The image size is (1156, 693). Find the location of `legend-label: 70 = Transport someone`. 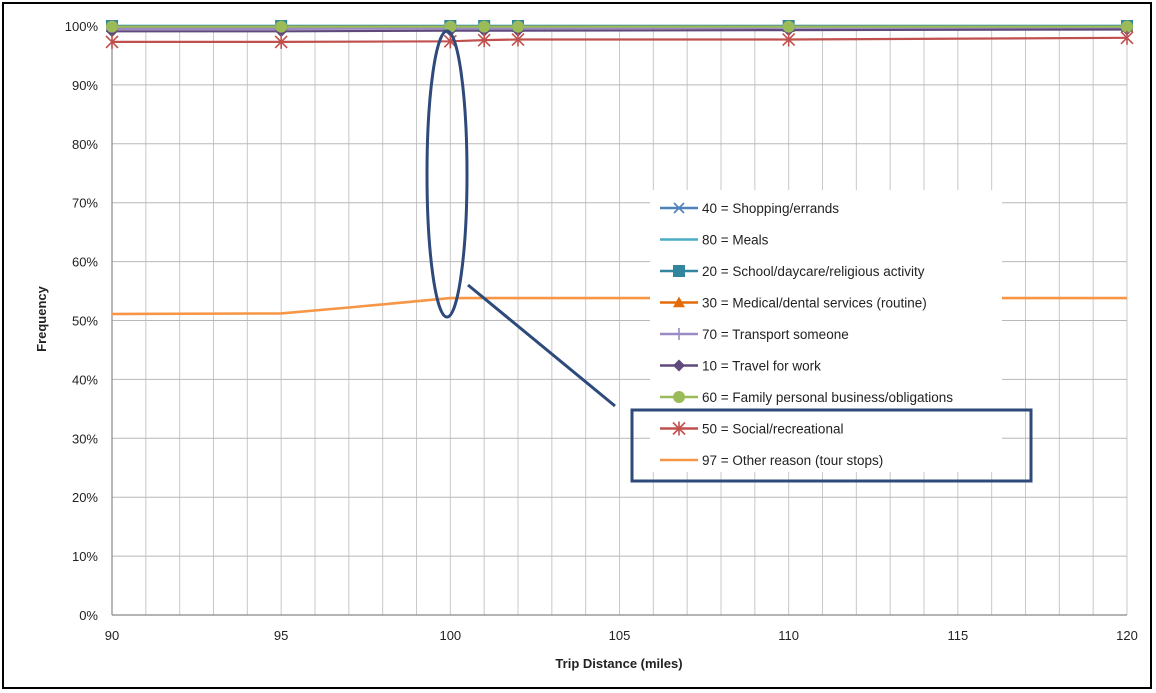

legend-label: 70 = Transport someone is located at coordinates (775, 334).